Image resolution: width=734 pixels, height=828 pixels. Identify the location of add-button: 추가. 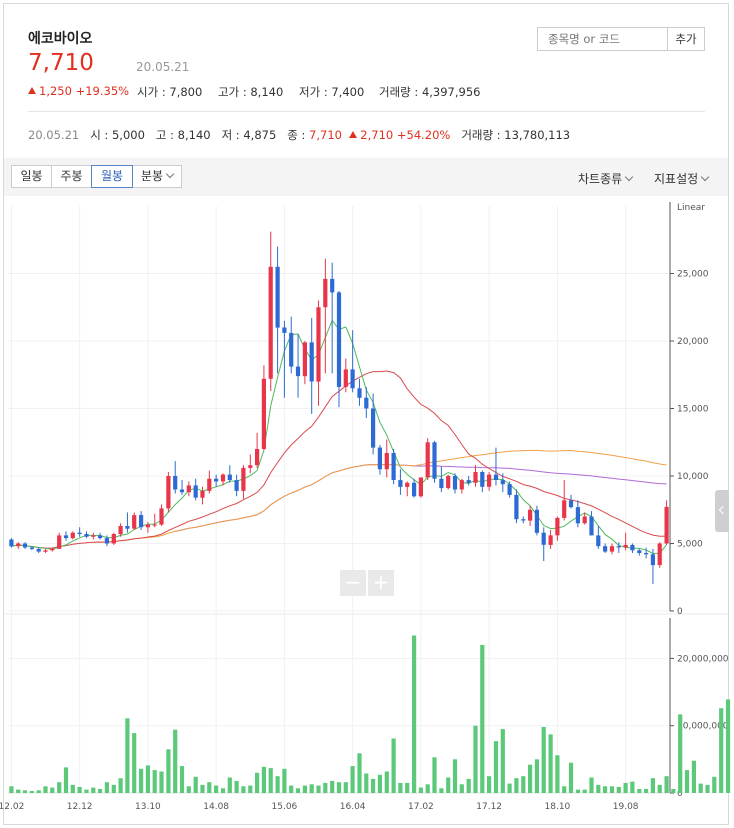
(686, 39).